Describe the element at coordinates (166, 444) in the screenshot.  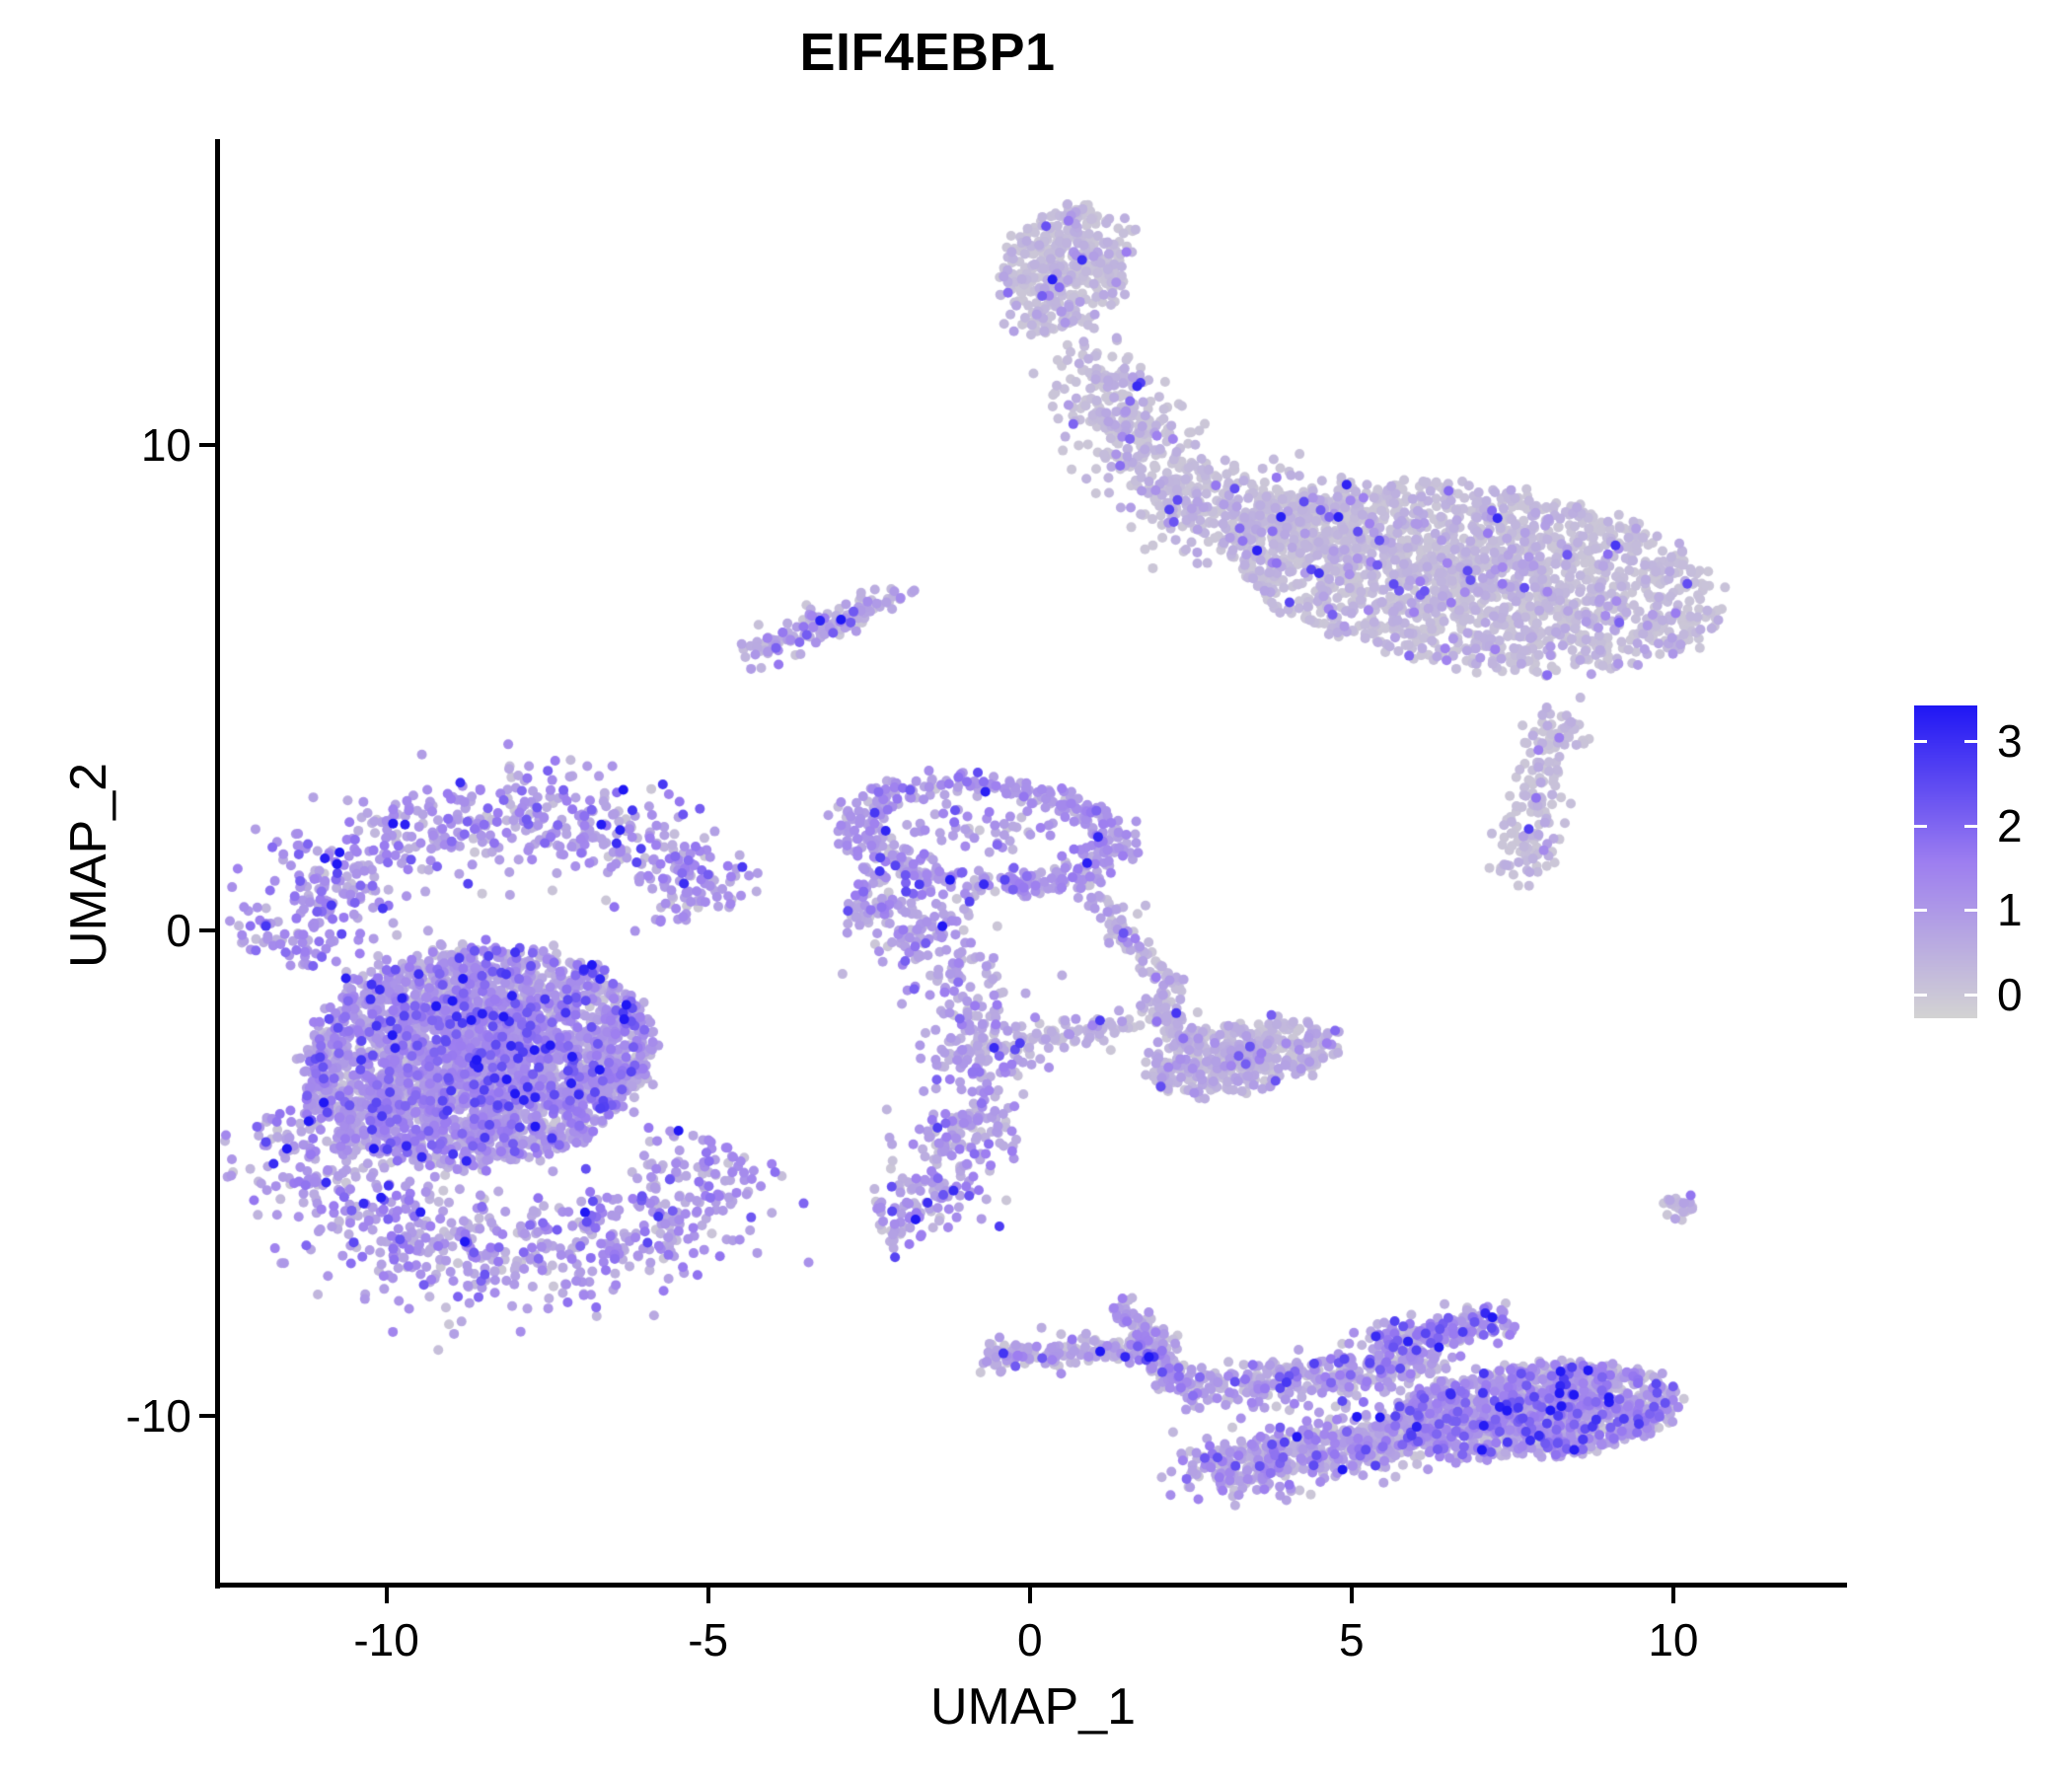
I see `y-tick-label: 10` at that location.